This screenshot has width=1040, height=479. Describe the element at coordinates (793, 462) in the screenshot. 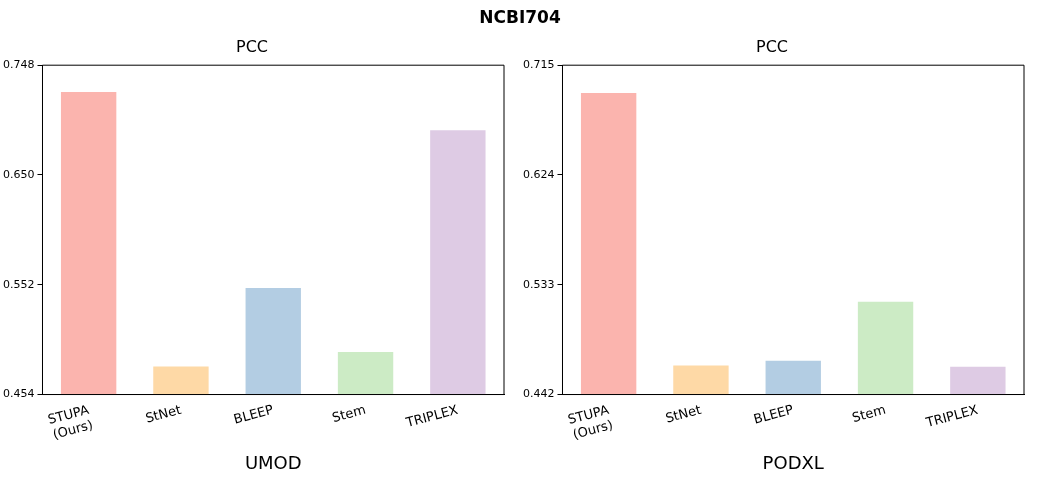

I see `x-axis-title: PODXL` at that location.